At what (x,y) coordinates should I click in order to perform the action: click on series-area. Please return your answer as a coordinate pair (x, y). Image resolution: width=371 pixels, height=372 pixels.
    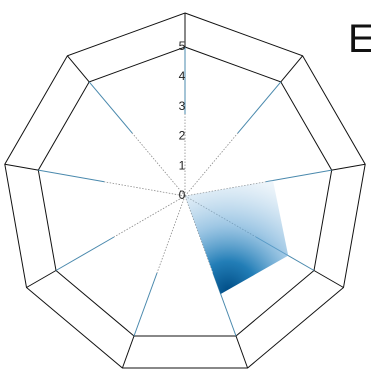
    Looking at the image, I should click on (237, 237).